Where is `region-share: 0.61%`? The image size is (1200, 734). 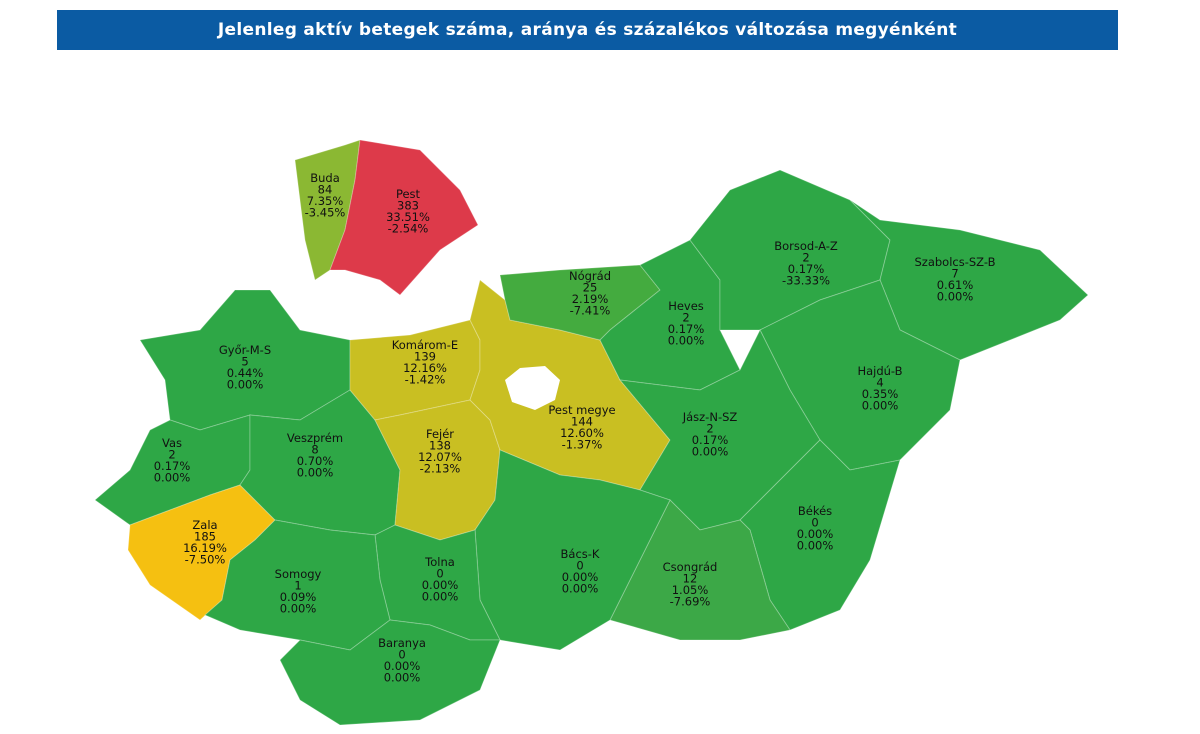 region-share: 0.61% is located at coordinates (955, 285).